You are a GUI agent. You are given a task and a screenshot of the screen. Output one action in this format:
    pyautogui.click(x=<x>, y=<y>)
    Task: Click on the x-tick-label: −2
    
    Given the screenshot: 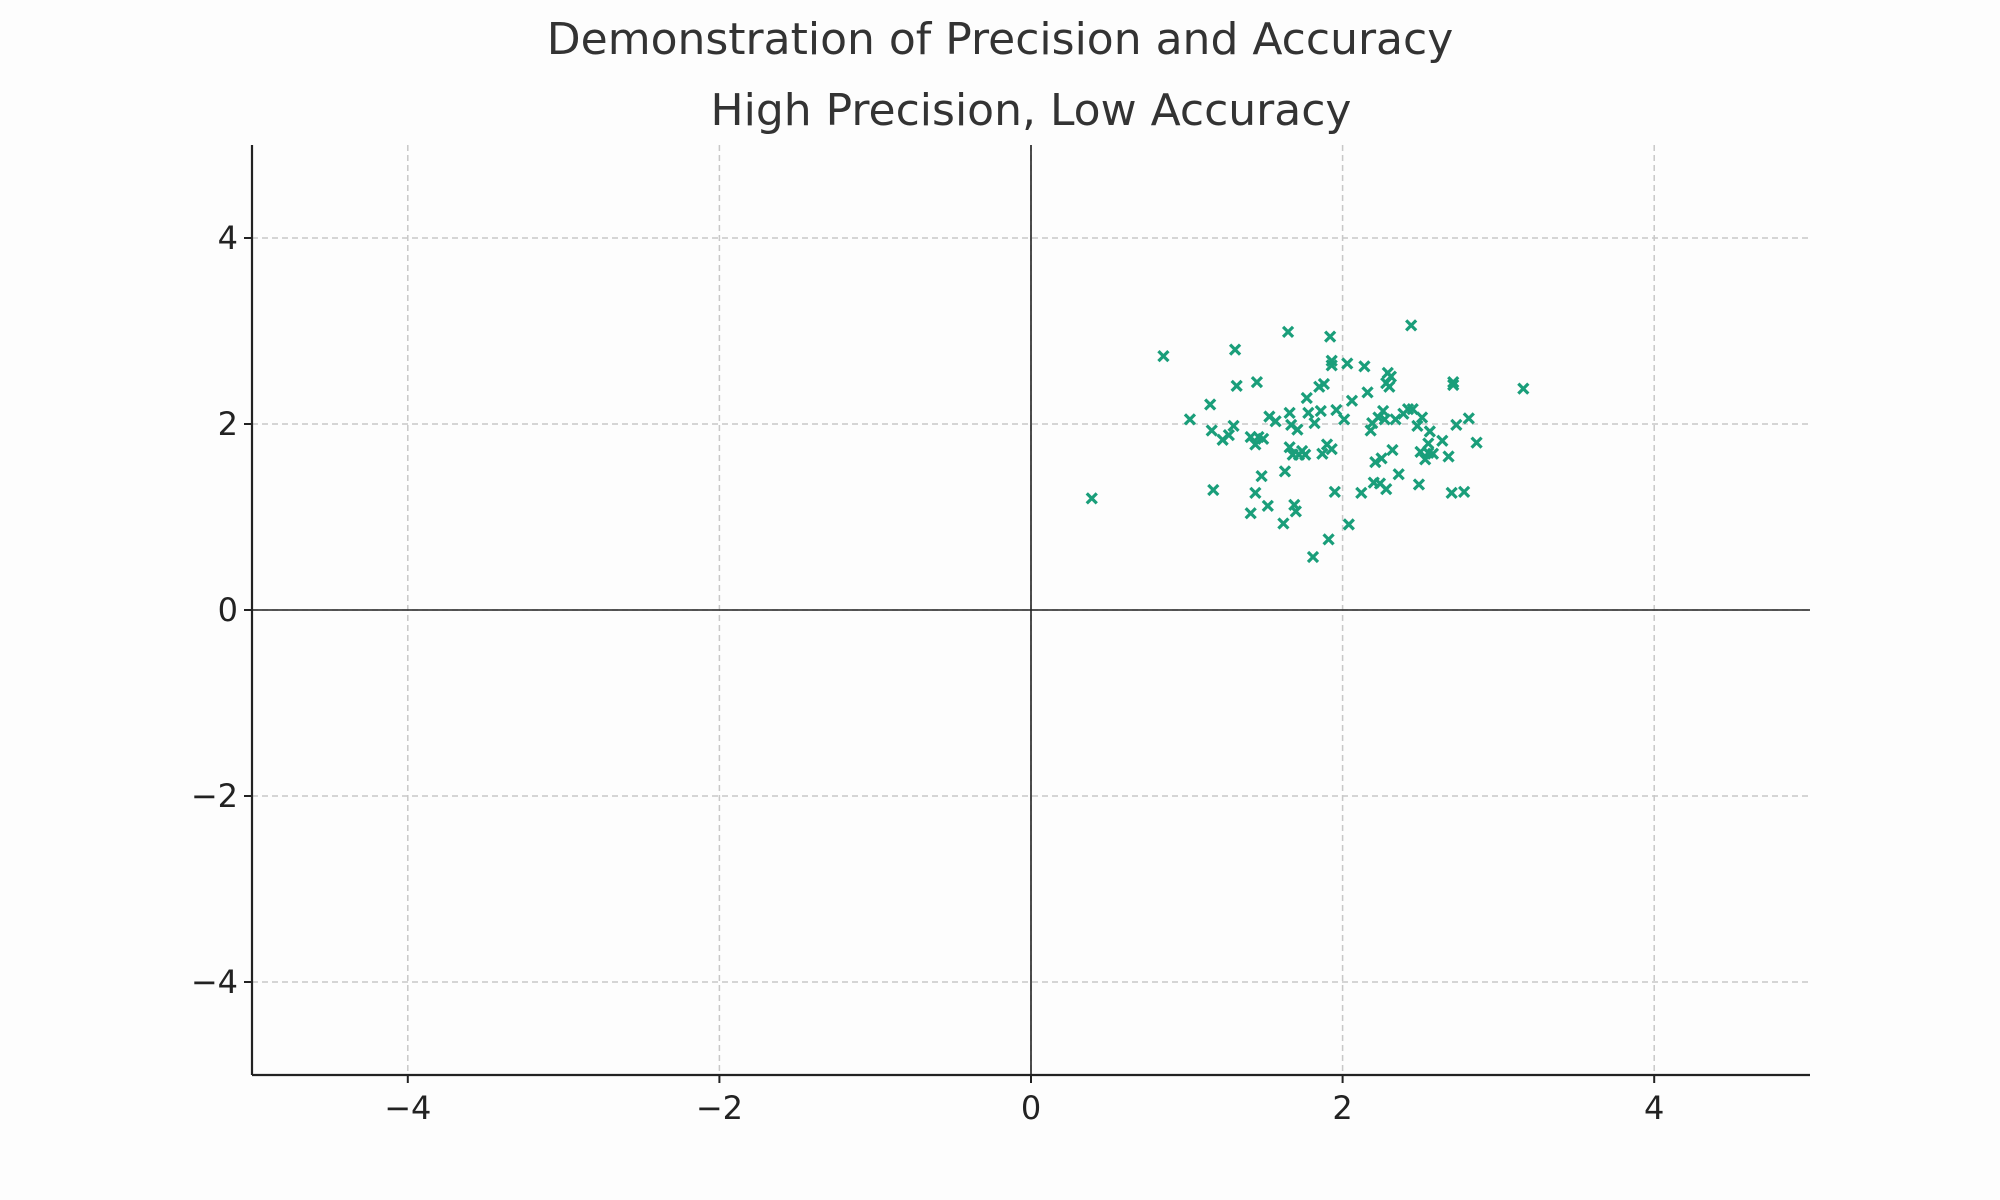 What is the action you would take?
    pyautogui.click(x=719, y=1108)
    